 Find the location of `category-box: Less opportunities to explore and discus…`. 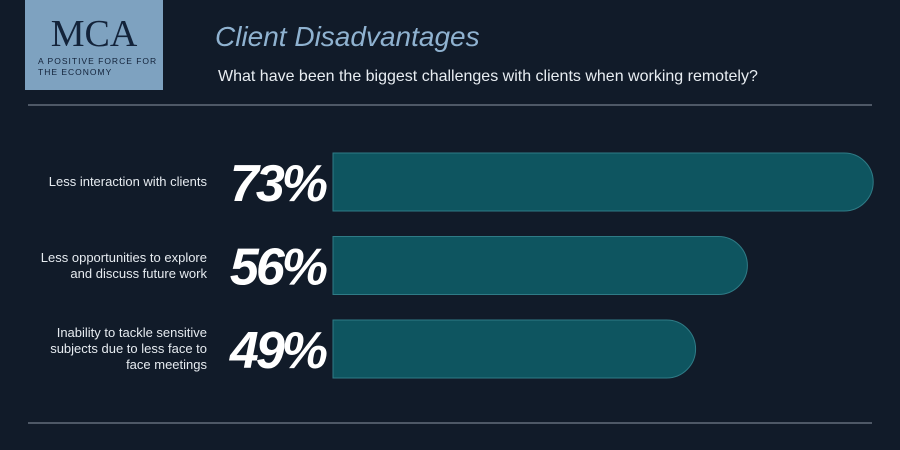

category-box: Less opportunities to explore and discus… is located at coordinates (109, 266).